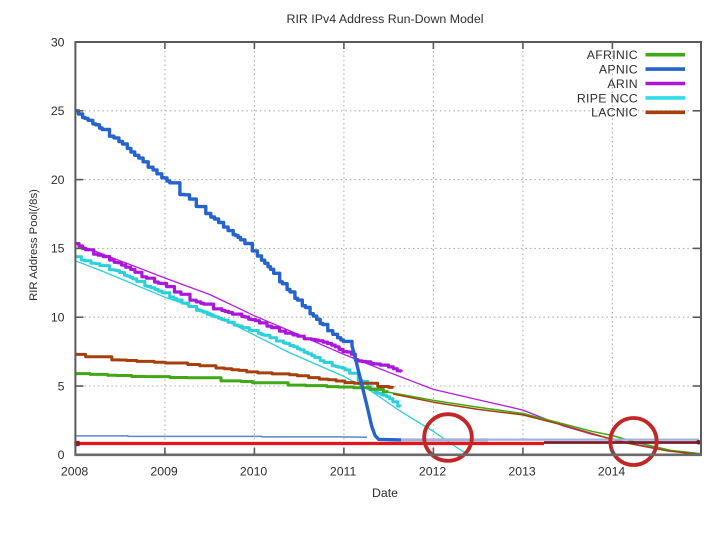 Image resolution: width=720 pixels, height=545 pixels. Describe the element at coordinates (385, 493) in the screenshot. I see `svg-text: Date` at that location.